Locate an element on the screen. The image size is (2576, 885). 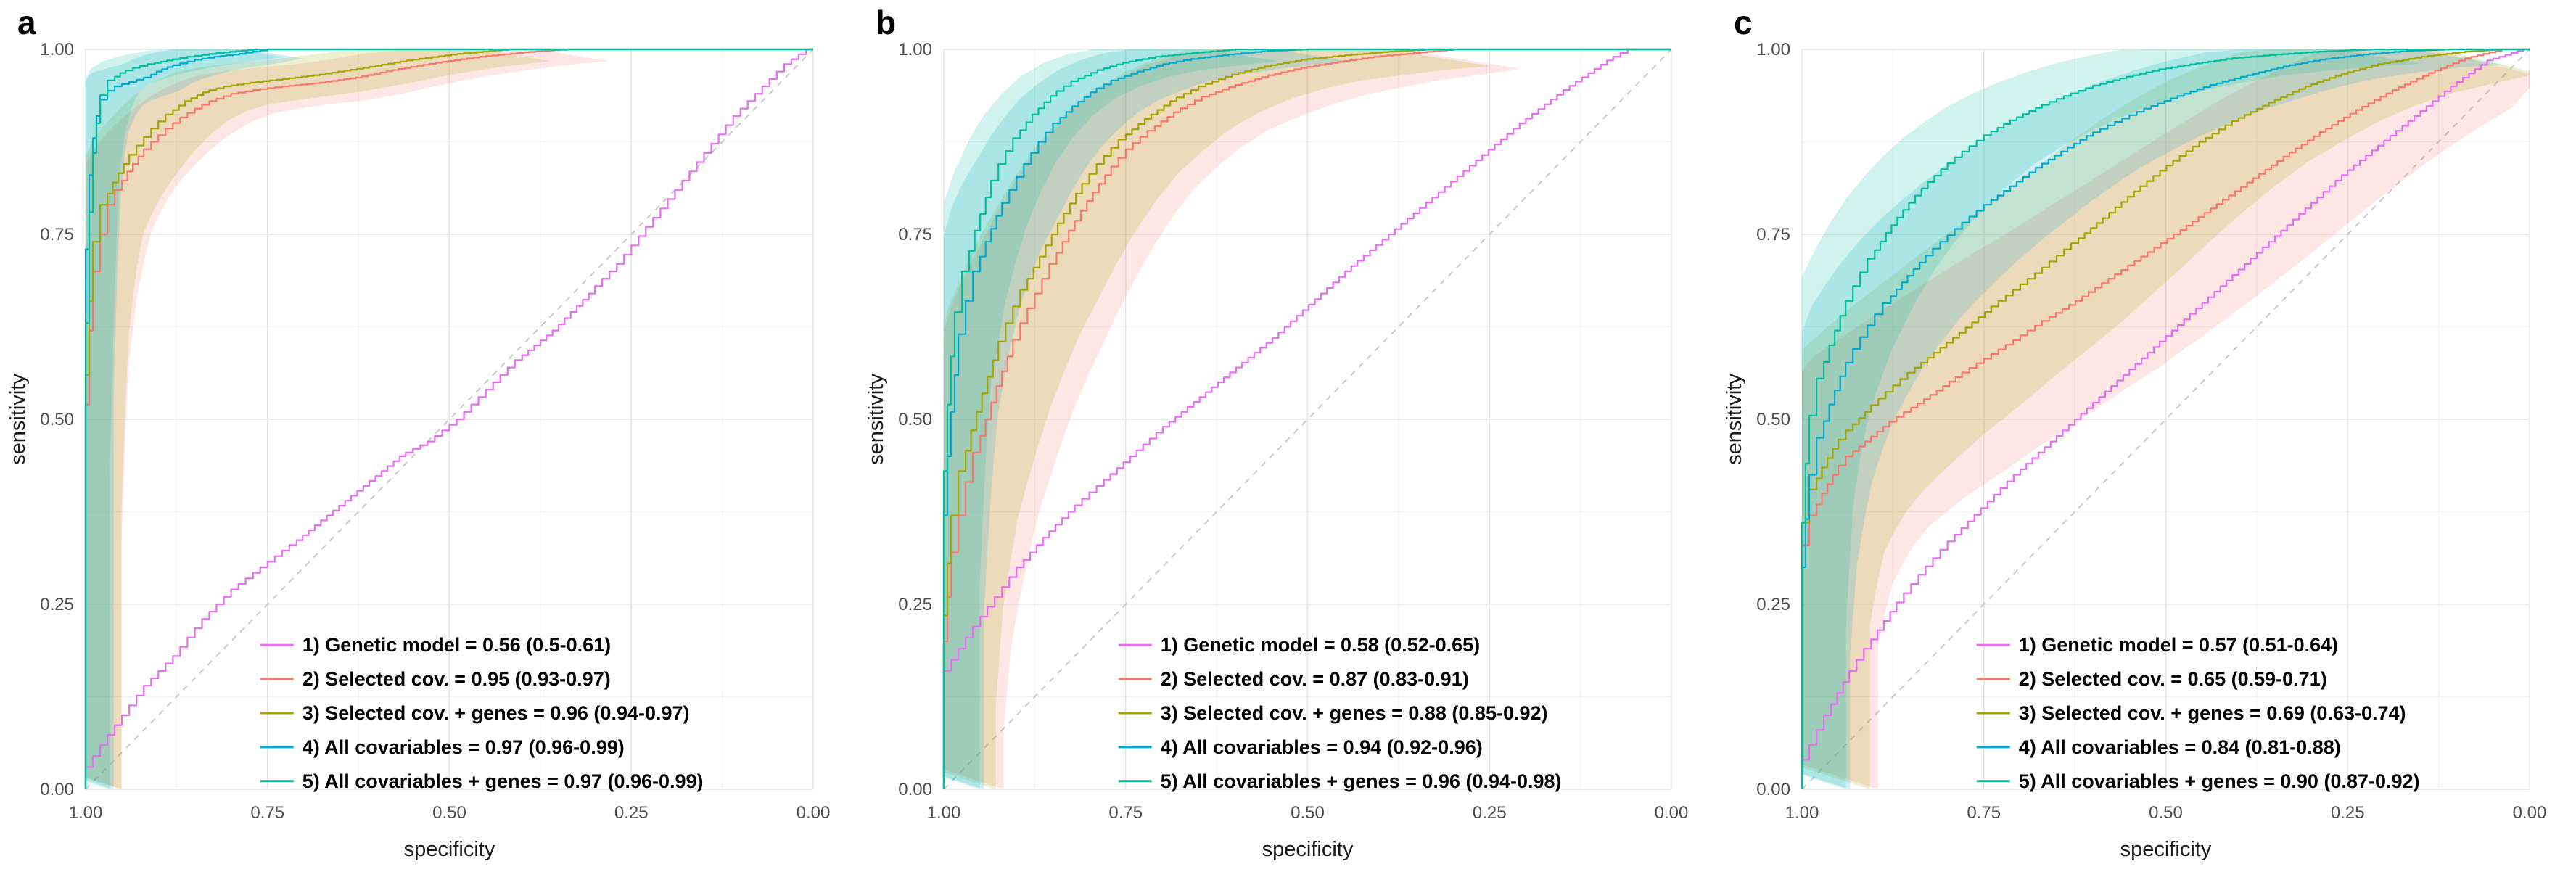
legend-item: 4) All covariables = 0.84 (0.81-0.88) is located at coordinates (2158, 747).